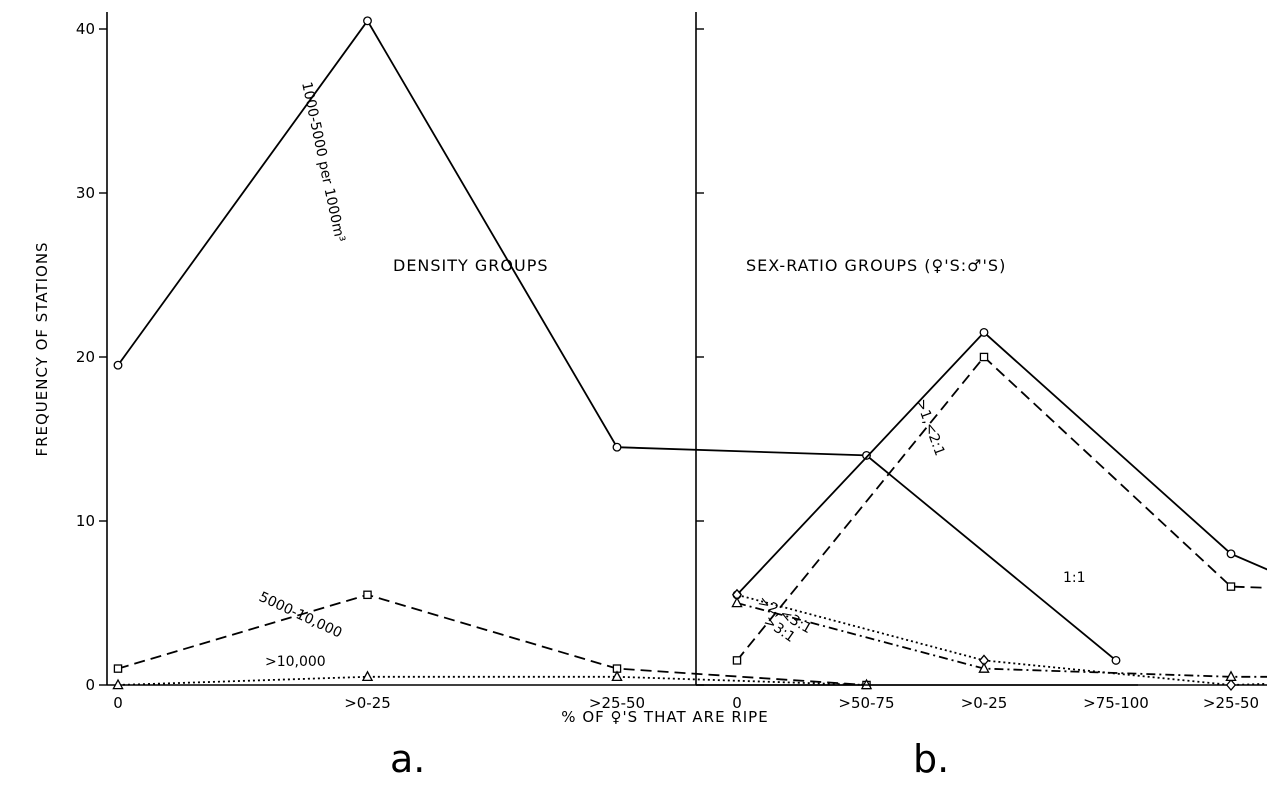  What do you see at coordinates (42, 348) in the screenshot?
I see `y-axis-title-a: FREQUENCY OF STATIONS` at bounding box center [42, 348].